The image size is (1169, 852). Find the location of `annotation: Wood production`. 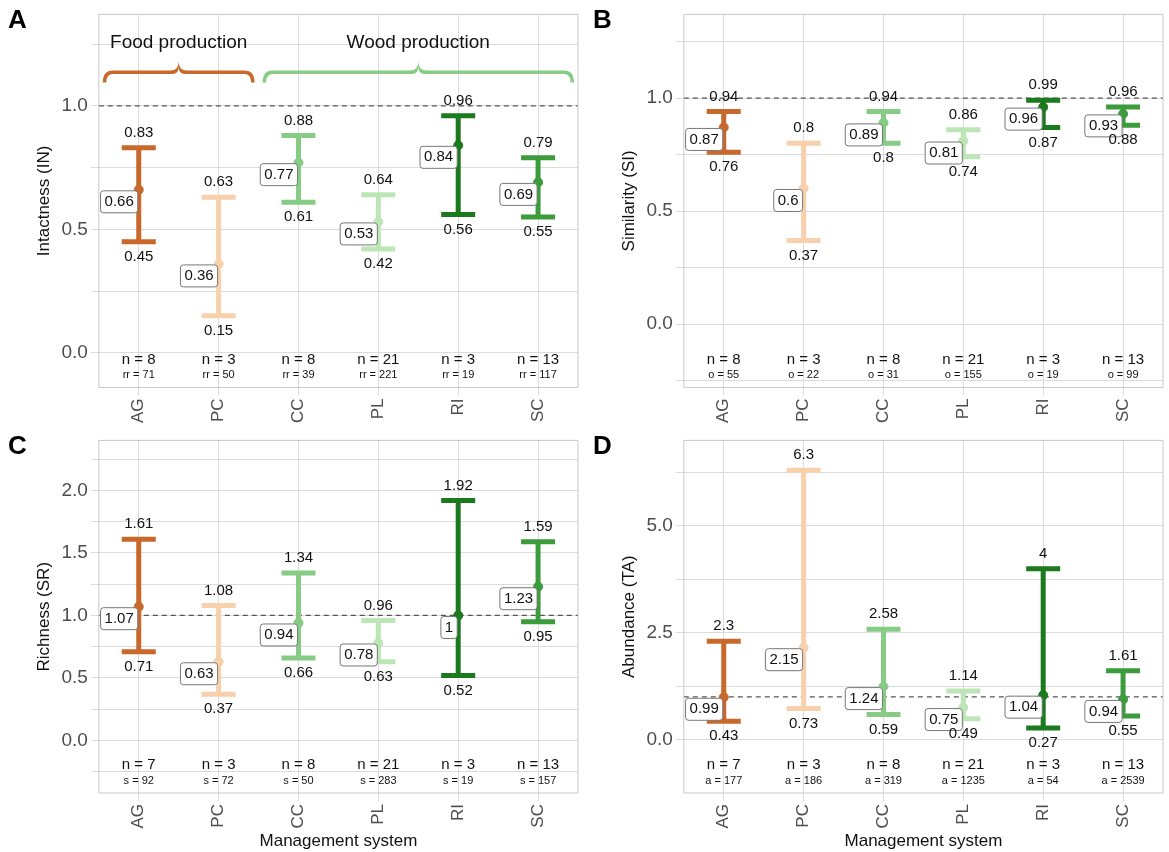

annotation: Wood production is located at coordinates (418, 41).